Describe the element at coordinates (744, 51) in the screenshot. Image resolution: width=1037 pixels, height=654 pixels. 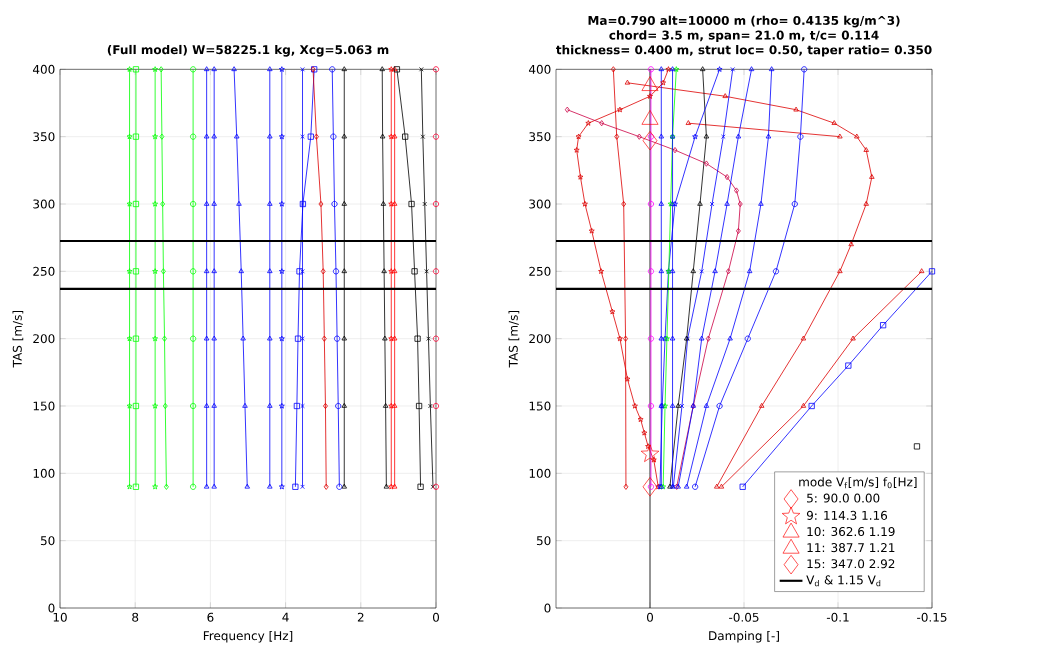
I see `text: thickness= 0.400 m, strut loc= 0.50, taper ratio= 0.350` at that location.